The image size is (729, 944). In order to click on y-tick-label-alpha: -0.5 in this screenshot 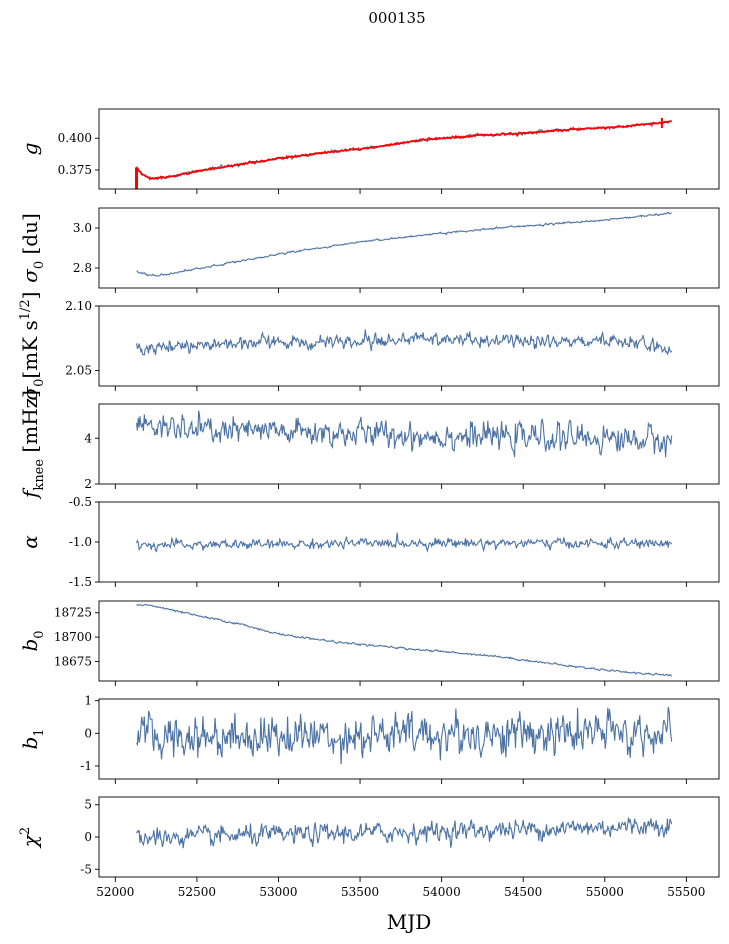, I will do `click(80, 502)`.